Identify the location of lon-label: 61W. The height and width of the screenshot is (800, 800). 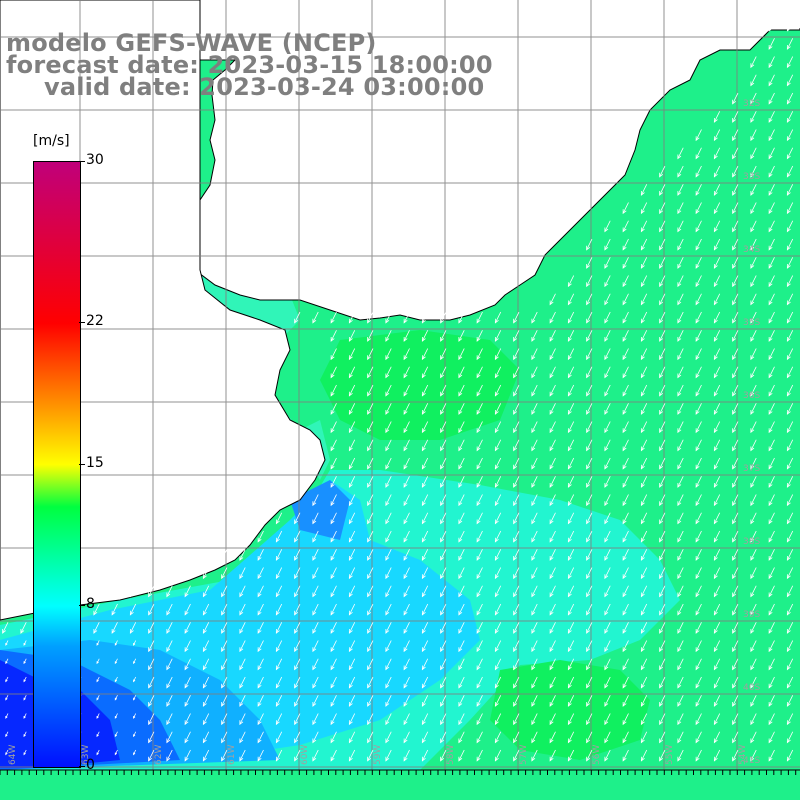
(232, 755).